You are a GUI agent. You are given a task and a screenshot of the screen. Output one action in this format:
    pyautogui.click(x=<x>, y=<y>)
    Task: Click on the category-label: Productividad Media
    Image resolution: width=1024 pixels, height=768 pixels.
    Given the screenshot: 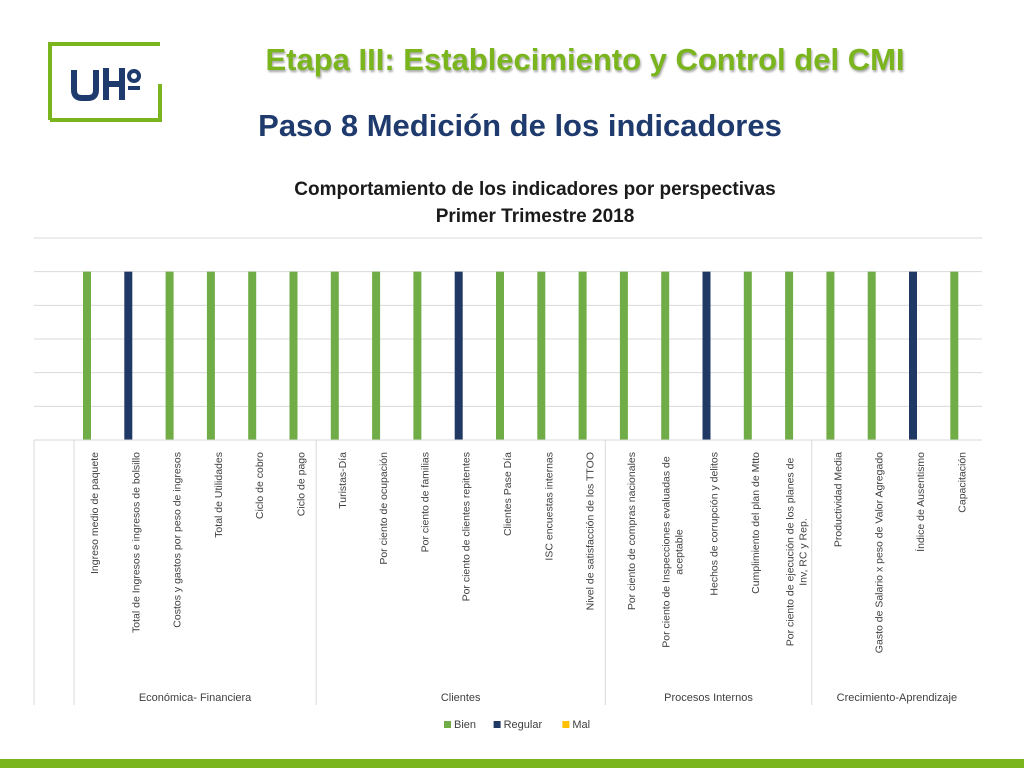 What is the action you would take?
    pyautogui.click(x=838, y=499)
    